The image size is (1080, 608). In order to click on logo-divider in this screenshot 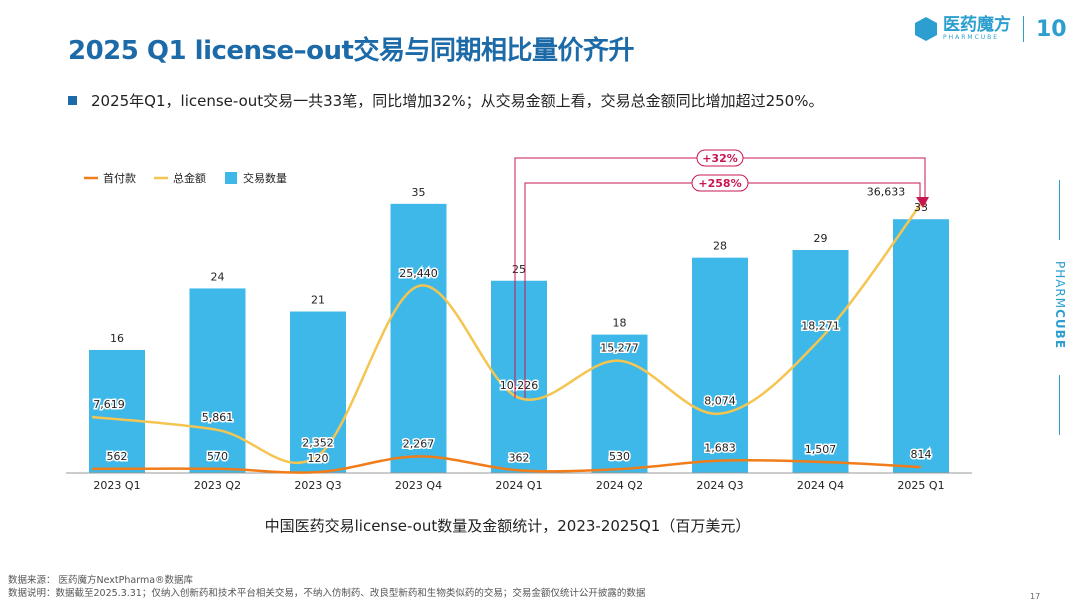, I will do `click(1023, 29)`.